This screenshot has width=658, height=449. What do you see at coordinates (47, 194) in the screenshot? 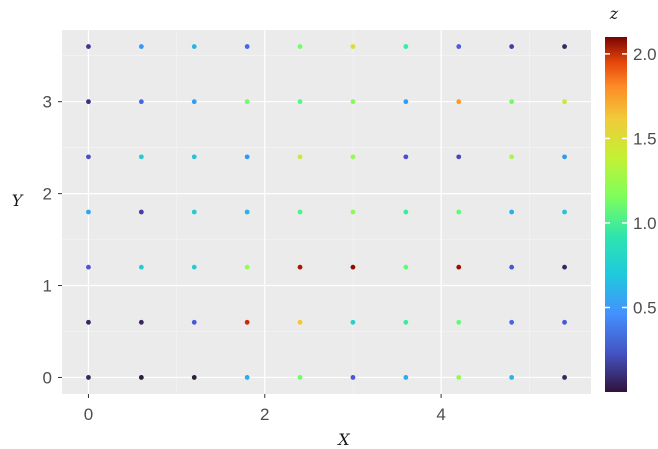
I see `y-tick-label: 2` at bounding box center [47, 194].